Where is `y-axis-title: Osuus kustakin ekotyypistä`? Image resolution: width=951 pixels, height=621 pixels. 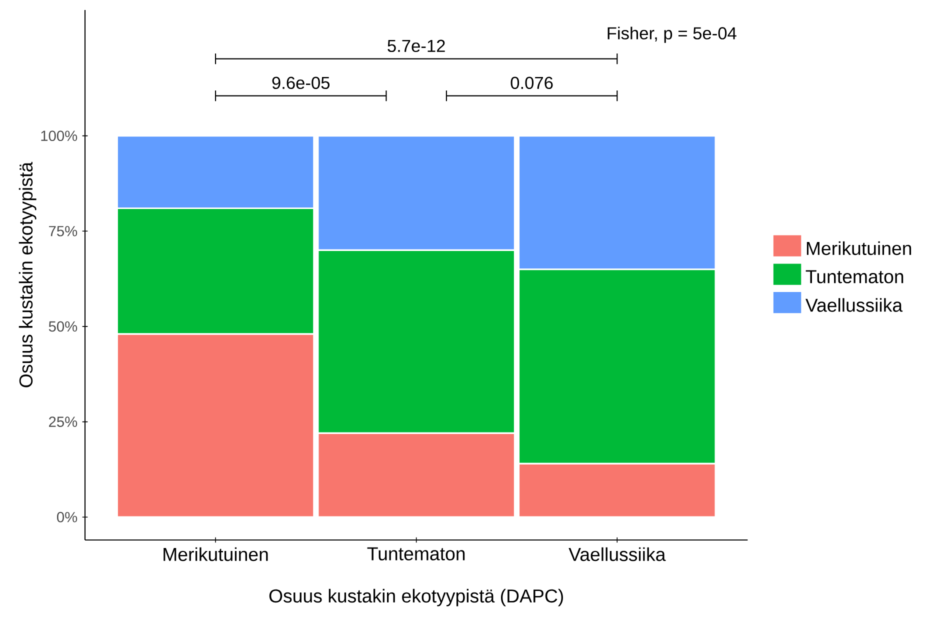
y-axis-title: Osuus kustakin ekotyypistä is located at coordinates (27, 275).